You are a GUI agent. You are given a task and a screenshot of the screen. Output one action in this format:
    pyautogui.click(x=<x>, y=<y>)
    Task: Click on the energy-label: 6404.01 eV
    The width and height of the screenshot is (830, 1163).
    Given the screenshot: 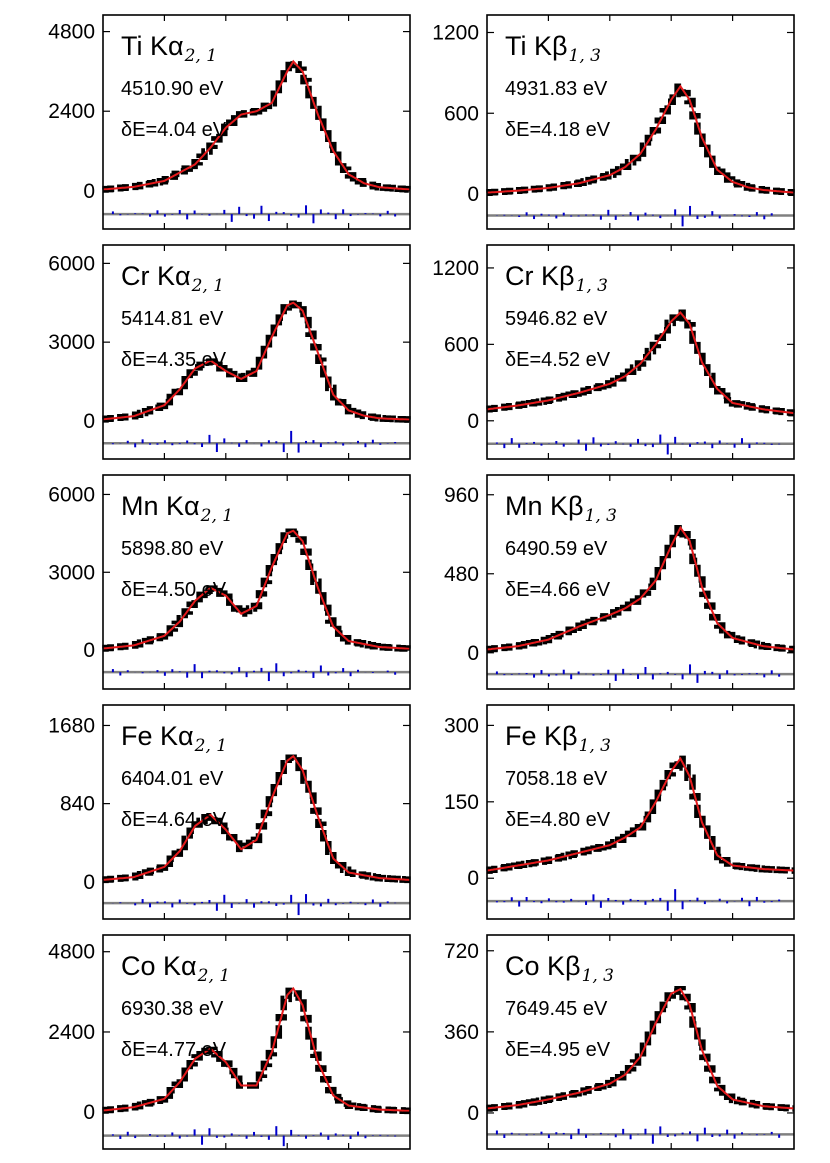 What is the action you would take?
    pyautogui.click(x=172, y=779)
    